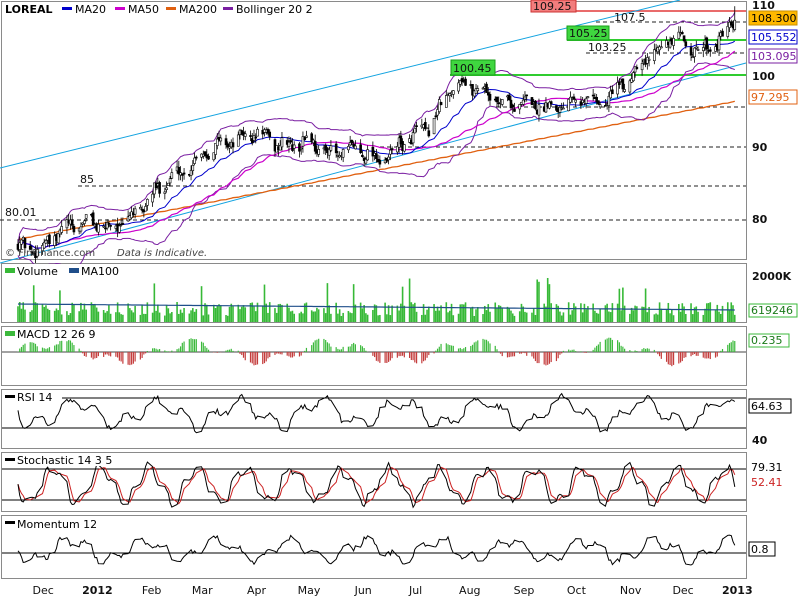 Image resolution: width=800 pixels, height=600 pixels. What do you see at coordinates (767, 482) in the screenshot?
I see `stoch-d-value: 52.41` at bounding box center [767, 482].